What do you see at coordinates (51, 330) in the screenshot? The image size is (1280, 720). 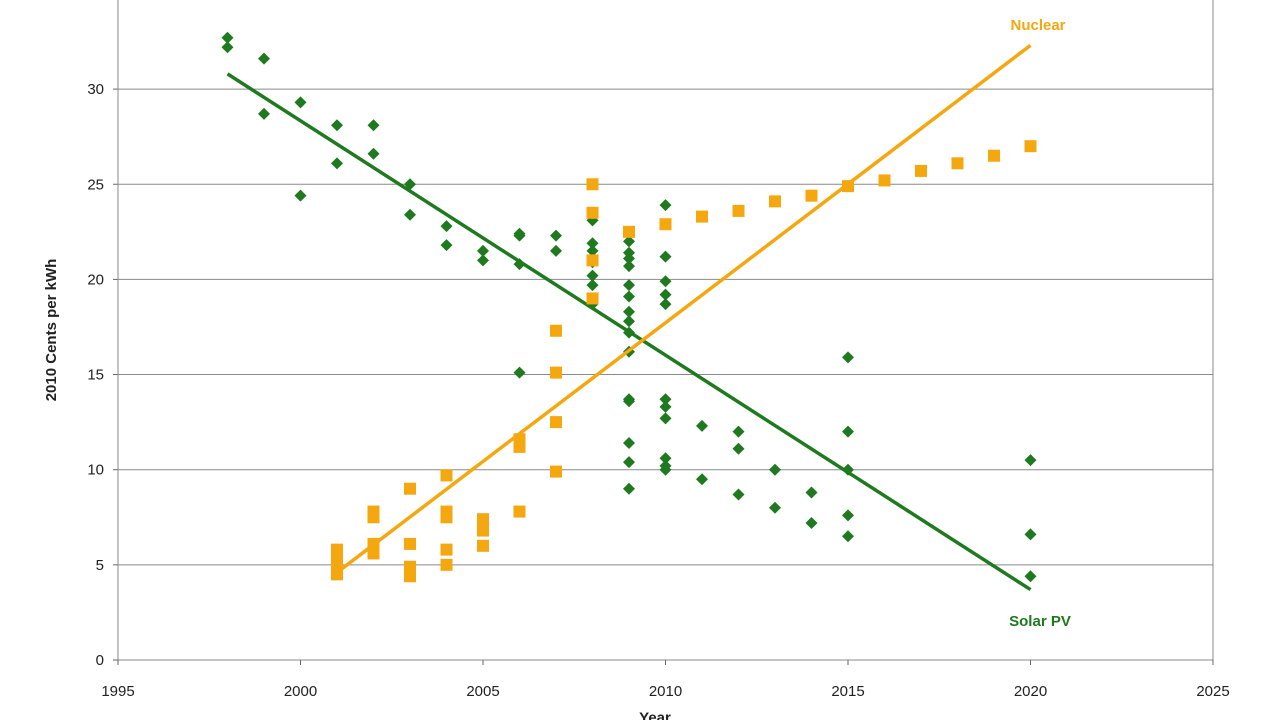 I see `y-axis-label: 2010 Cents per kWh` at bounding box center [51, 330].